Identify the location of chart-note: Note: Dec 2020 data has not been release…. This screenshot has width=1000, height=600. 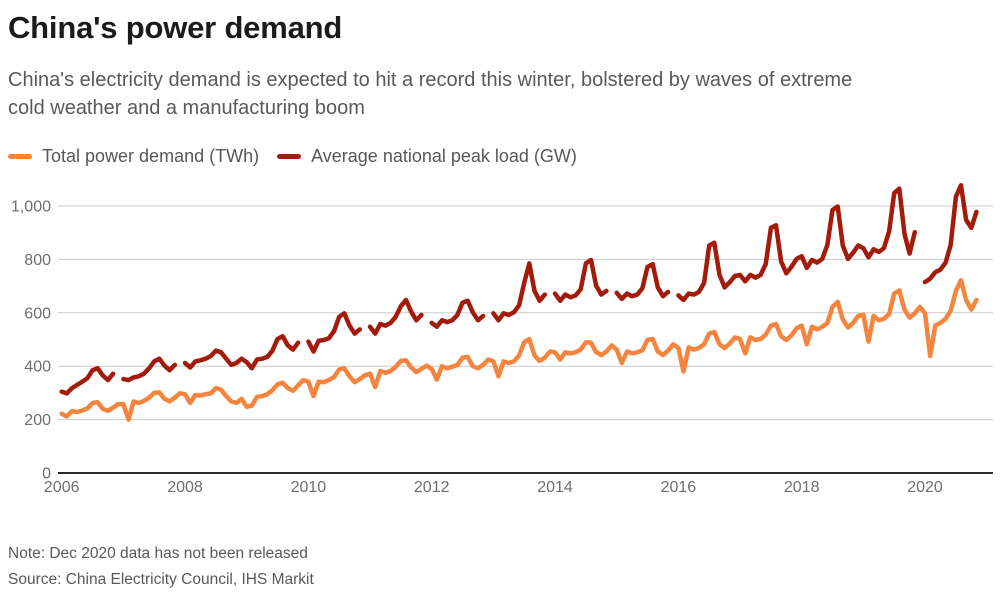
(158, 553).